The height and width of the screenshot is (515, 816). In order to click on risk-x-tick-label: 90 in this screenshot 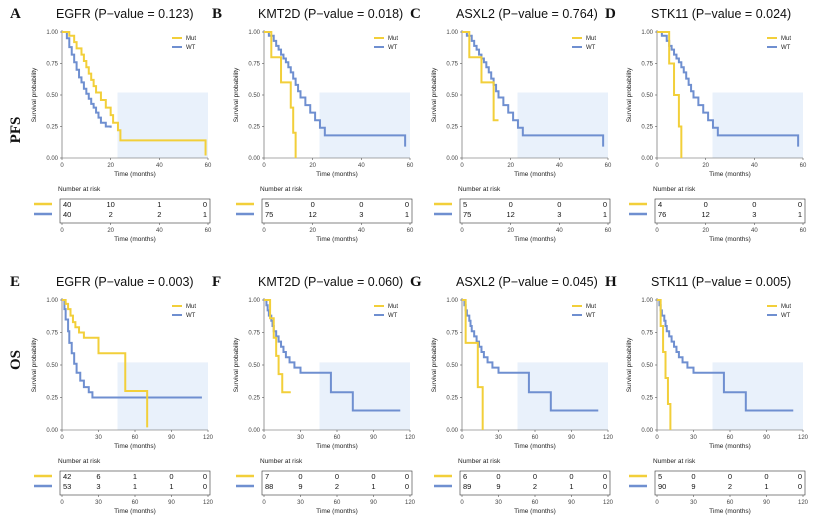, I will do `click(571, 503)`.